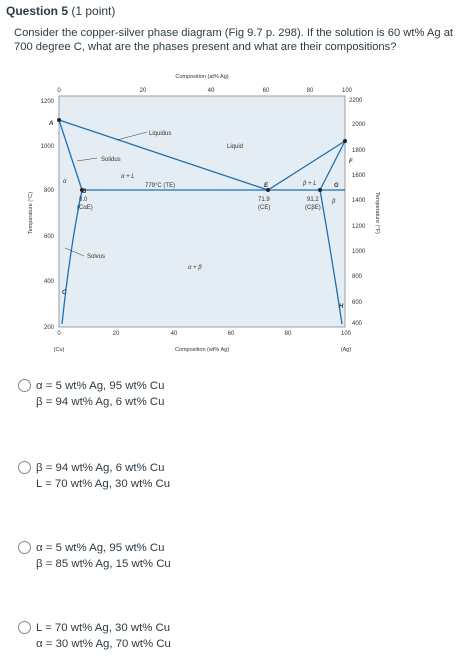 Image resolution: width=462 pixels, height=669 pixels. Describe the element at coordinates (160, 186) in the screenshot. I see `label-eutectic-temp: 779°C (TE)` at that location.